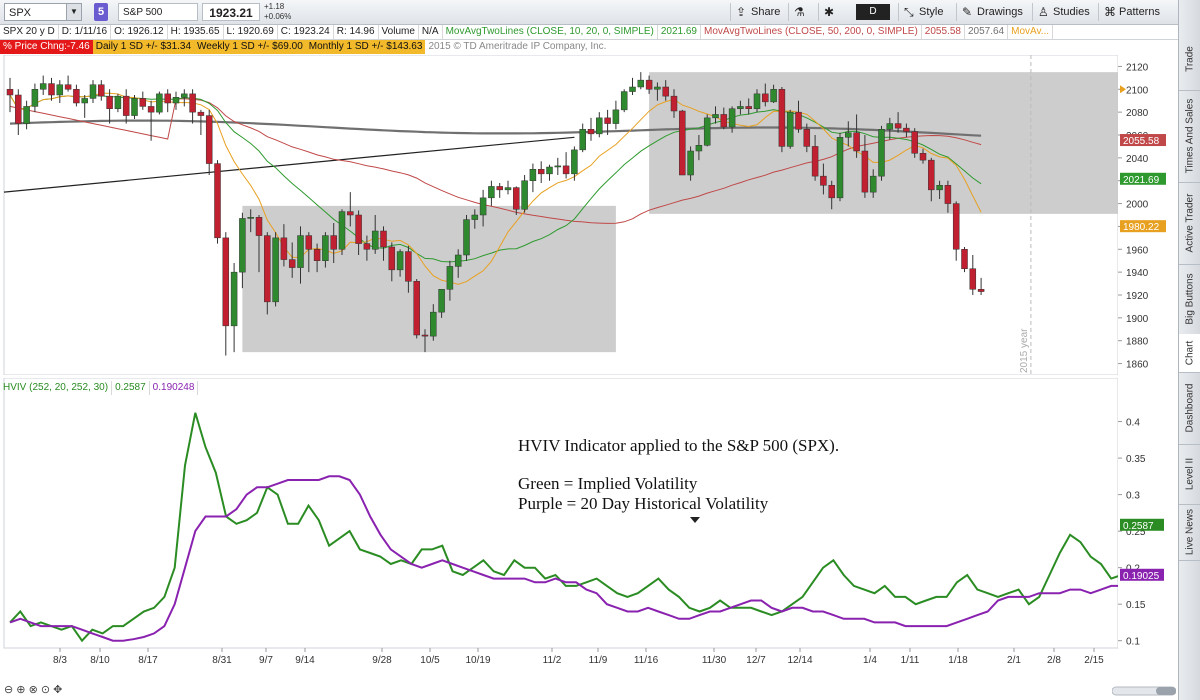 The height and width of the screenshot is (700, 1200). What do you see at coordinates (1137, 273) in the screenshot?
I see `y-tick-label: 1940` at bounding box center [1137, 273].